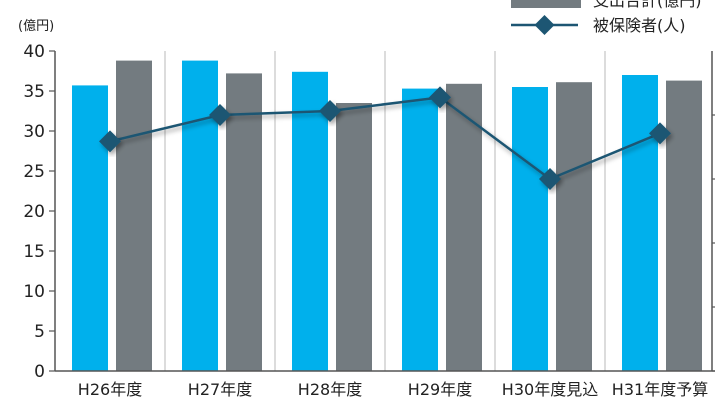 This screenshot has height=403, width=715. What do you see at coordinates (36, 26) in the screenshot?
I see `y-axis-unit-label: (億円)` at bounding box center [36, 26].